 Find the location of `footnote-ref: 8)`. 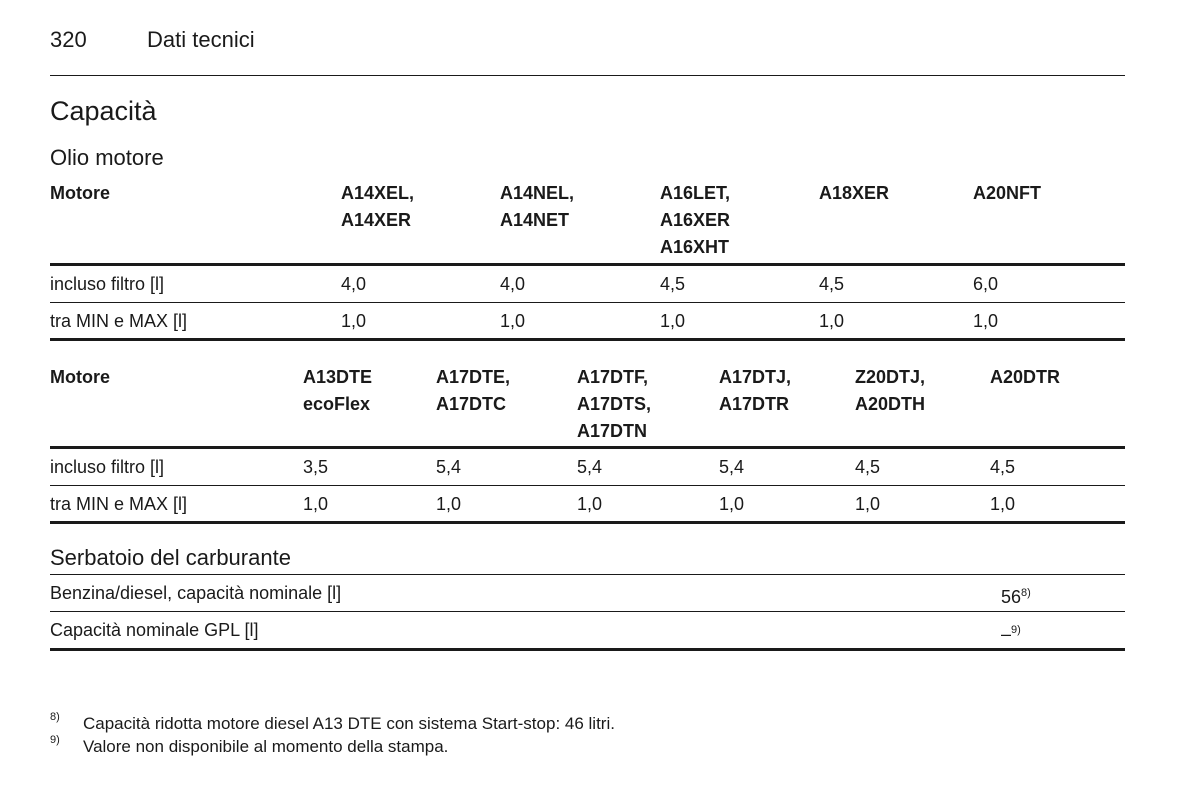

footnote-ref: 8) is located at coordinates (1026, 593).